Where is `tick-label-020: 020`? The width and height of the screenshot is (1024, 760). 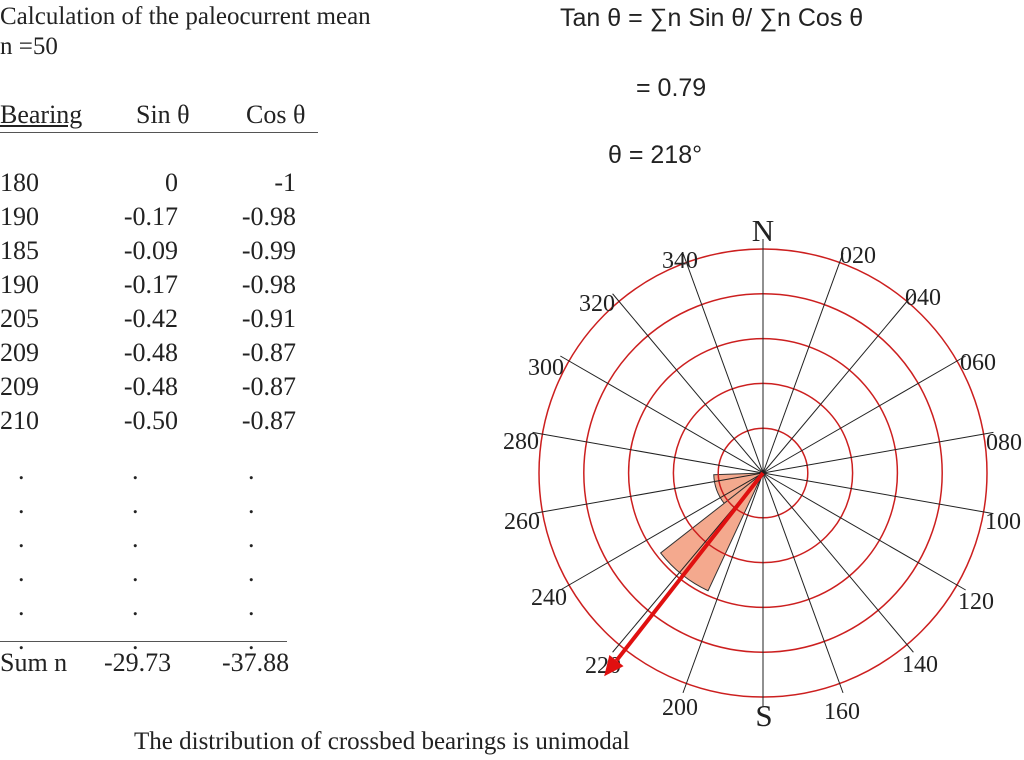
tick-label-020: 020 is located at coordinates (858, 256).